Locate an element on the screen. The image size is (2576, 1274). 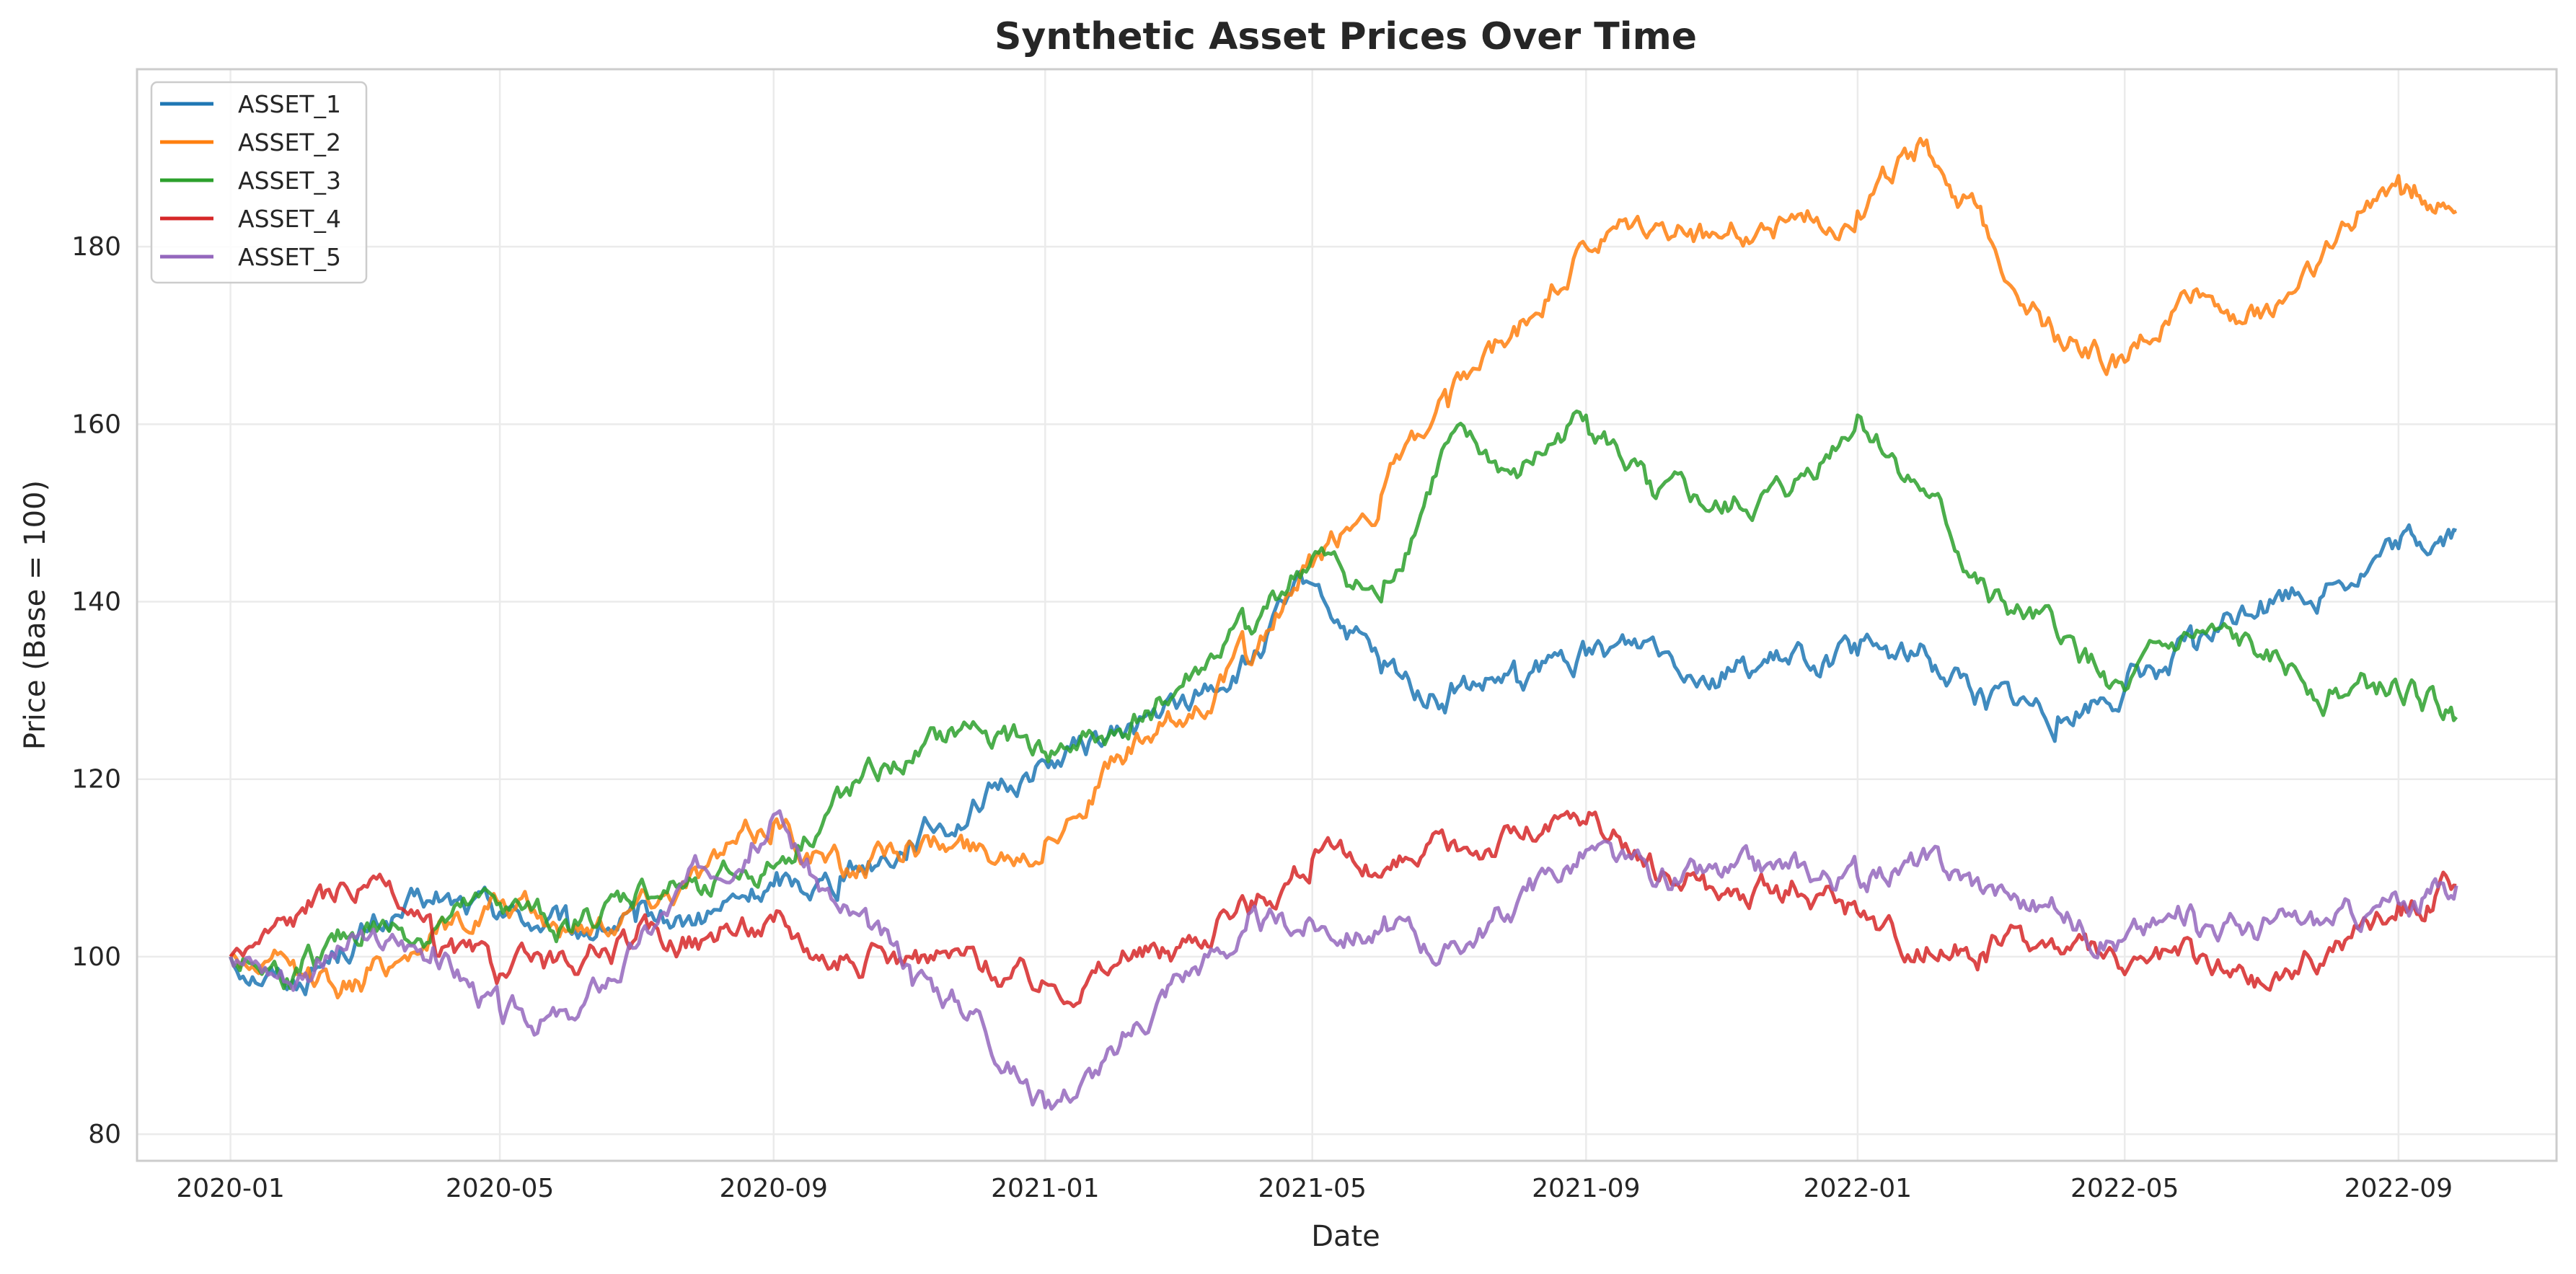
legend-label: ASSET_3 is located at coordinates (289, 181).